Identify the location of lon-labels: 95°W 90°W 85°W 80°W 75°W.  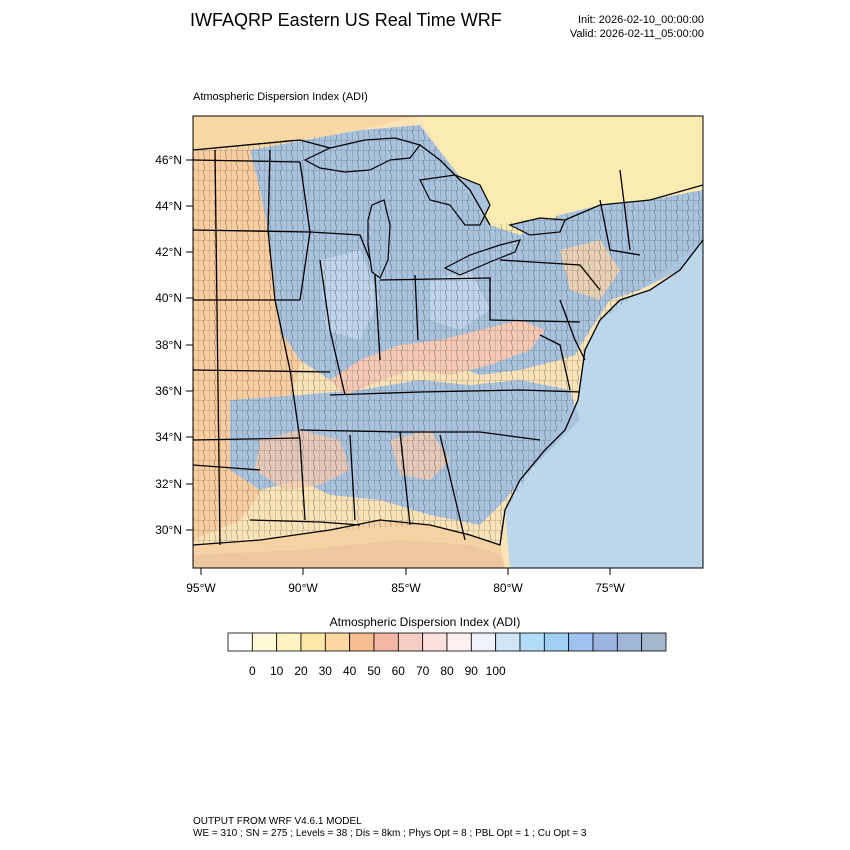
(405, 588).